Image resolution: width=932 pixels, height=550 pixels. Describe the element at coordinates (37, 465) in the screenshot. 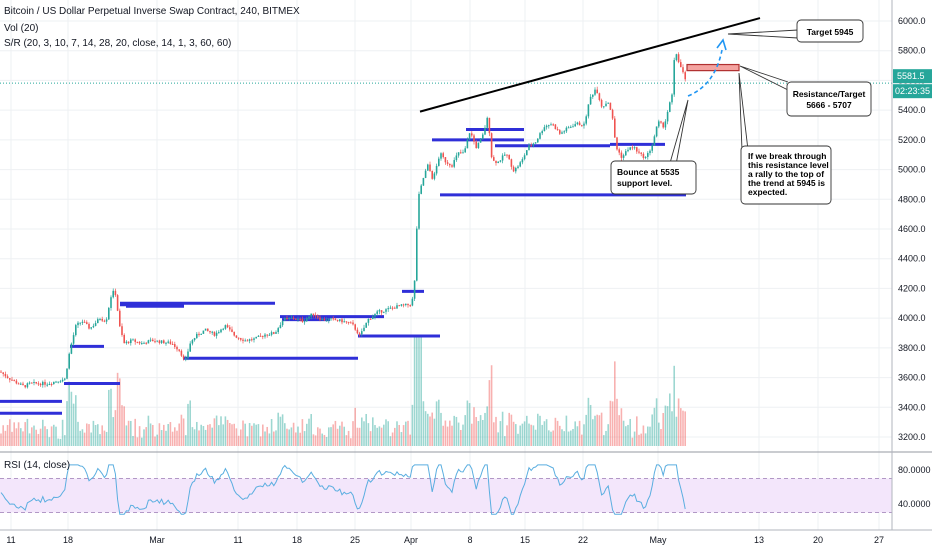

I see `rsi-indicator-label: RSI (14, close)` at that location.